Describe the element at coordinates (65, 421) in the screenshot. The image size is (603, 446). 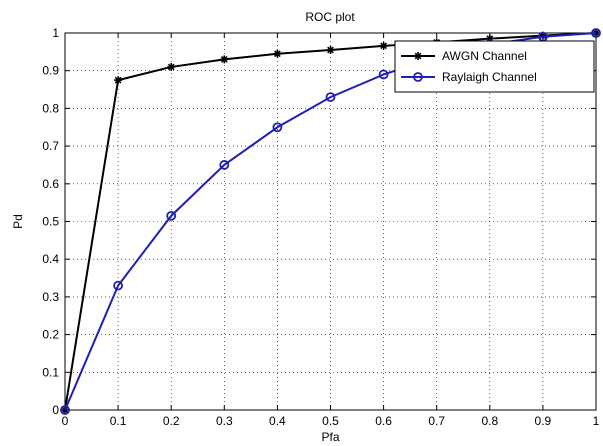
I see `x-tick-label: 0` at that location.